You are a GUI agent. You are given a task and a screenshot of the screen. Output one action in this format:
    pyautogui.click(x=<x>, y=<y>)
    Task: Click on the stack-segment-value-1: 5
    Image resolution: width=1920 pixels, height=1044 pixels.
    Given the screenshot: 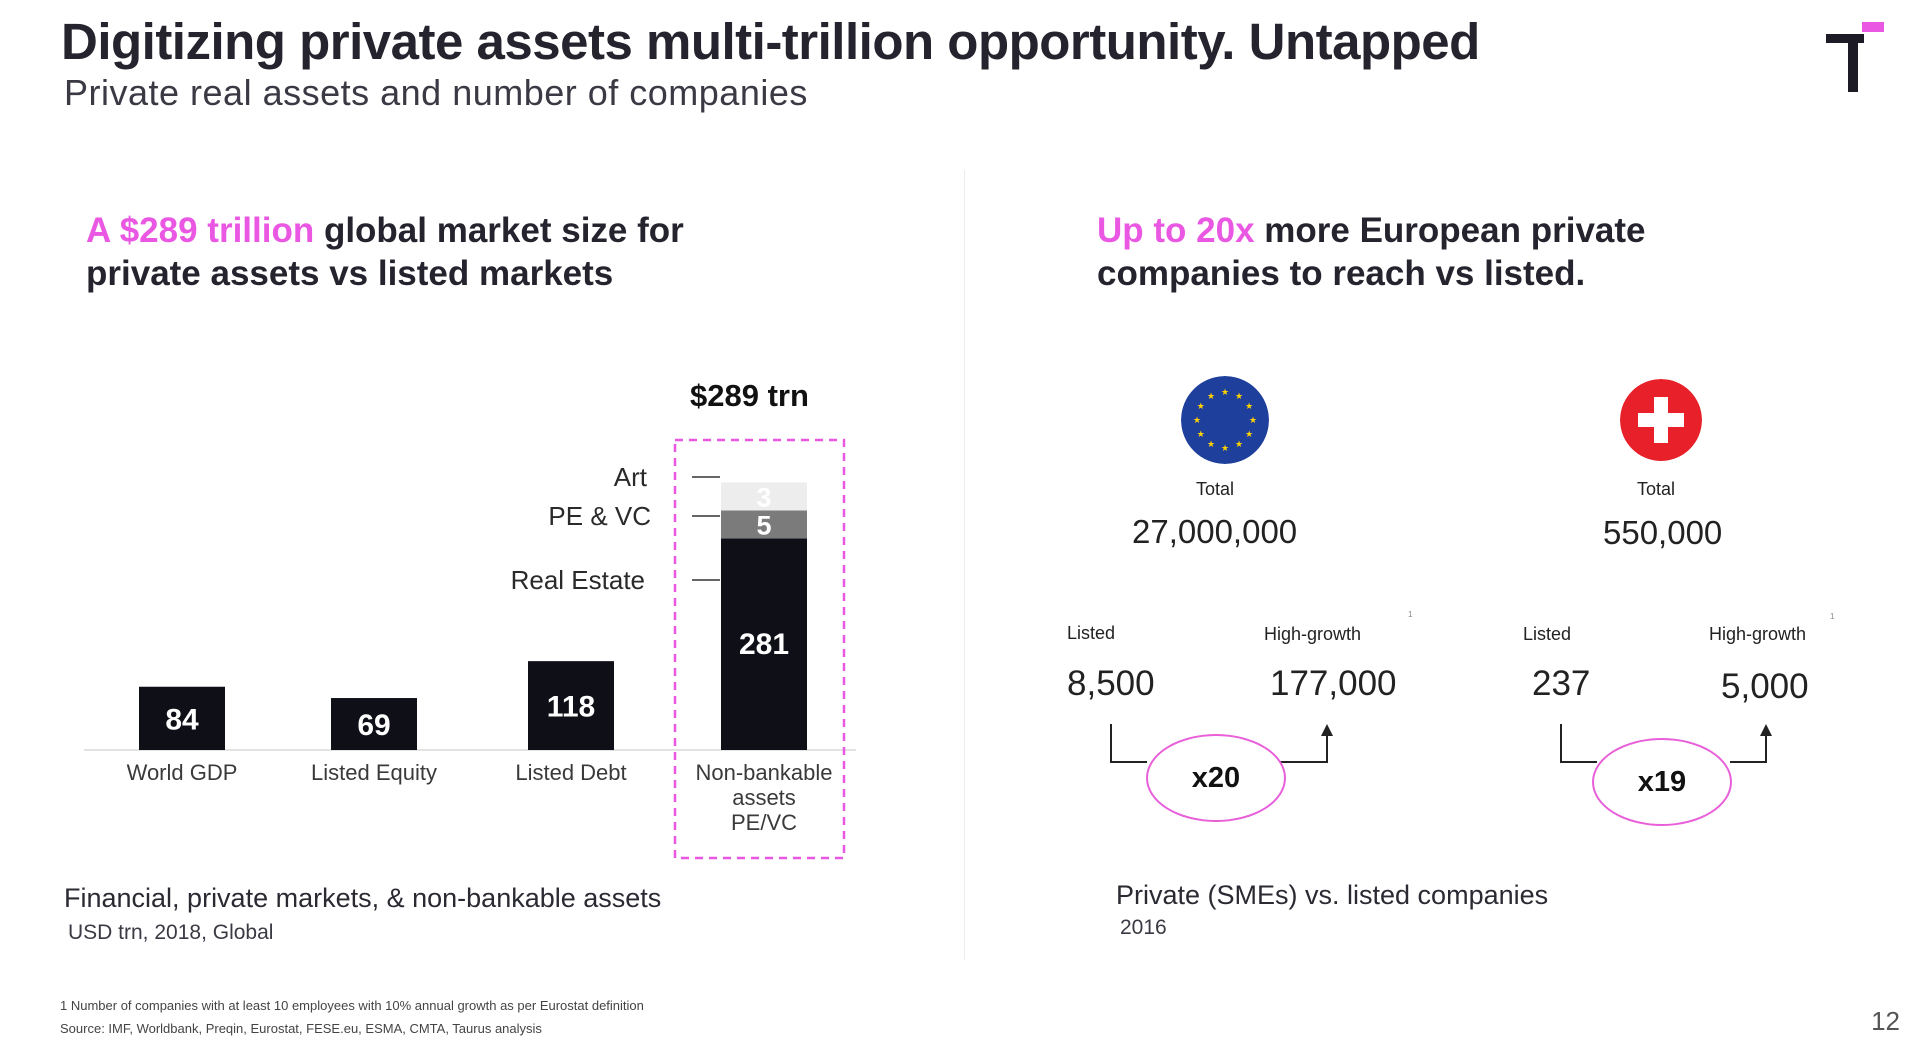 What is the action you would take?
    pyautogui.click(x=763, y=525)
    